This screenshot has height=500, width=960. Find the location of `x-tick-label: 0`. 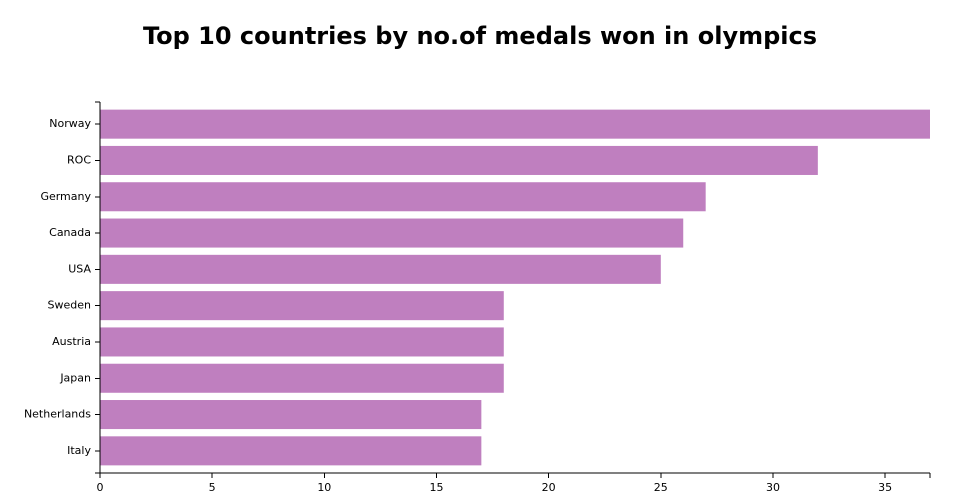

x-tick-label: 0 is located at coordinates (100, 487).